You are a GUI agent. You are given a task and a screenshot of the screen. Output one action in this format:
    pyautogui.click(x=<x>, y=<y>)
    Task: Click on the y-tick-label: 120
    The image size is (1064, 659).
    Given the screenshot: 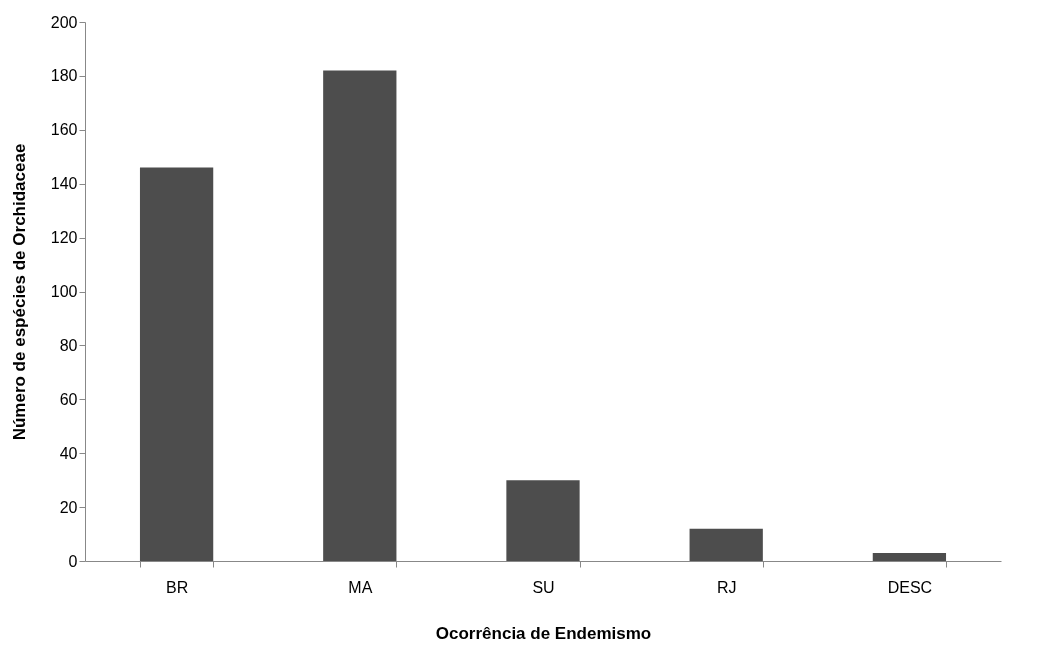 What is the action you would take?
    pyautogui.click(x=64, y=238)
    